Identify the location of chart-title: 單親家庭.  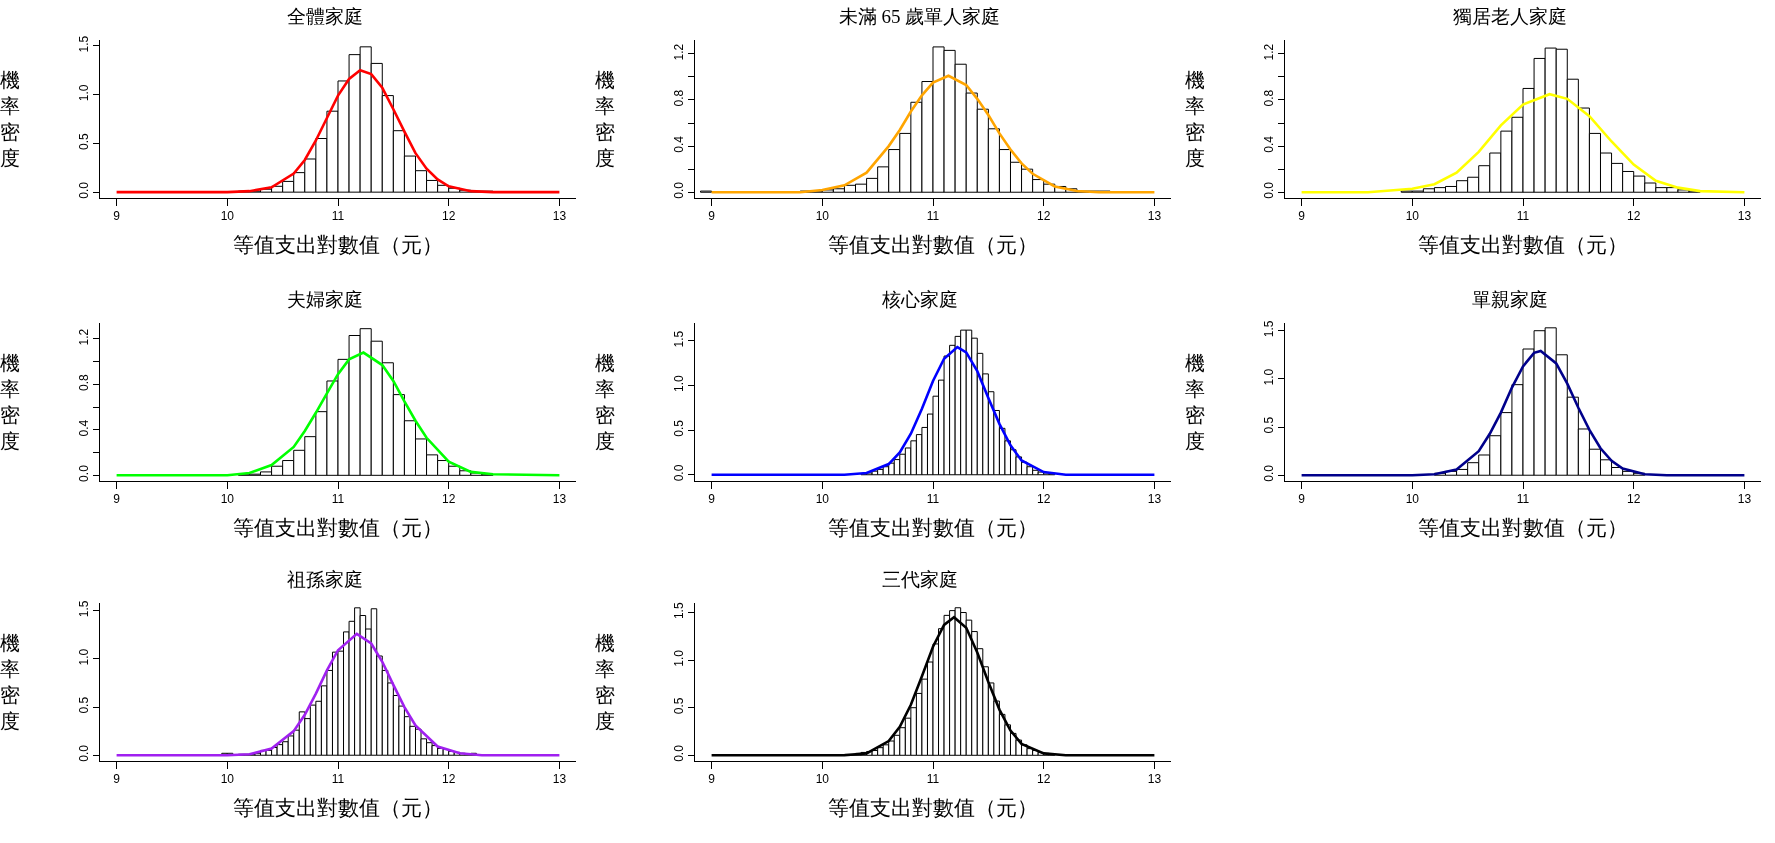
(1509, 300).